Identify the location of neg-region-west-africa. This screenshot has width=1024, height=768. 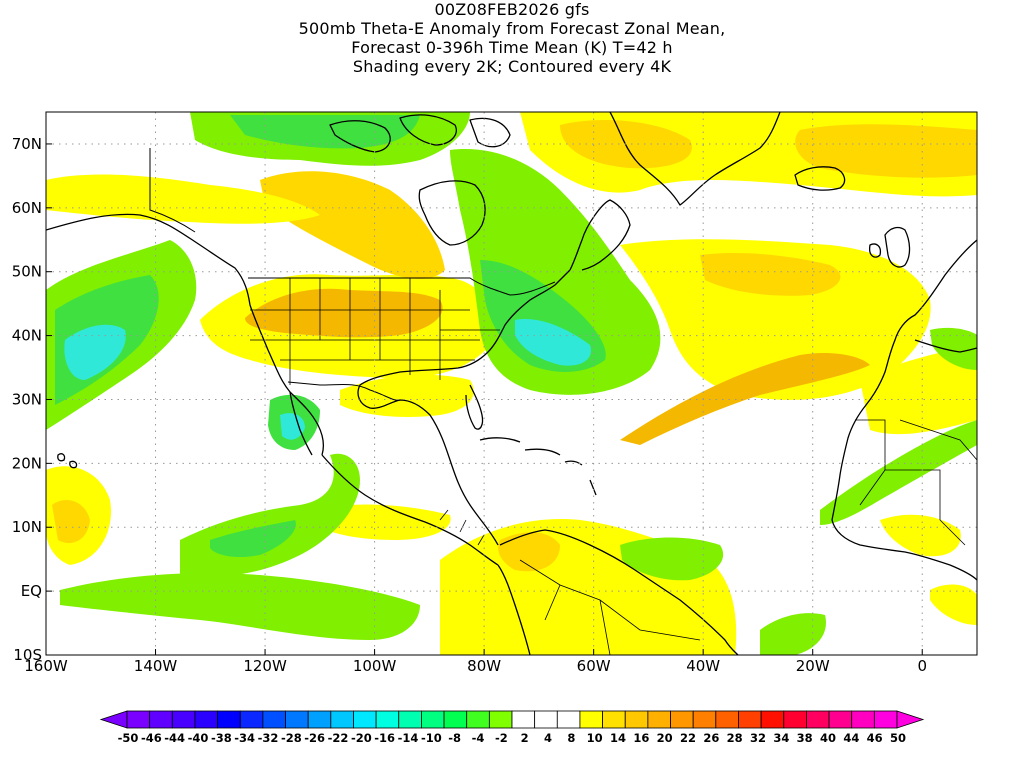
(898, 472).